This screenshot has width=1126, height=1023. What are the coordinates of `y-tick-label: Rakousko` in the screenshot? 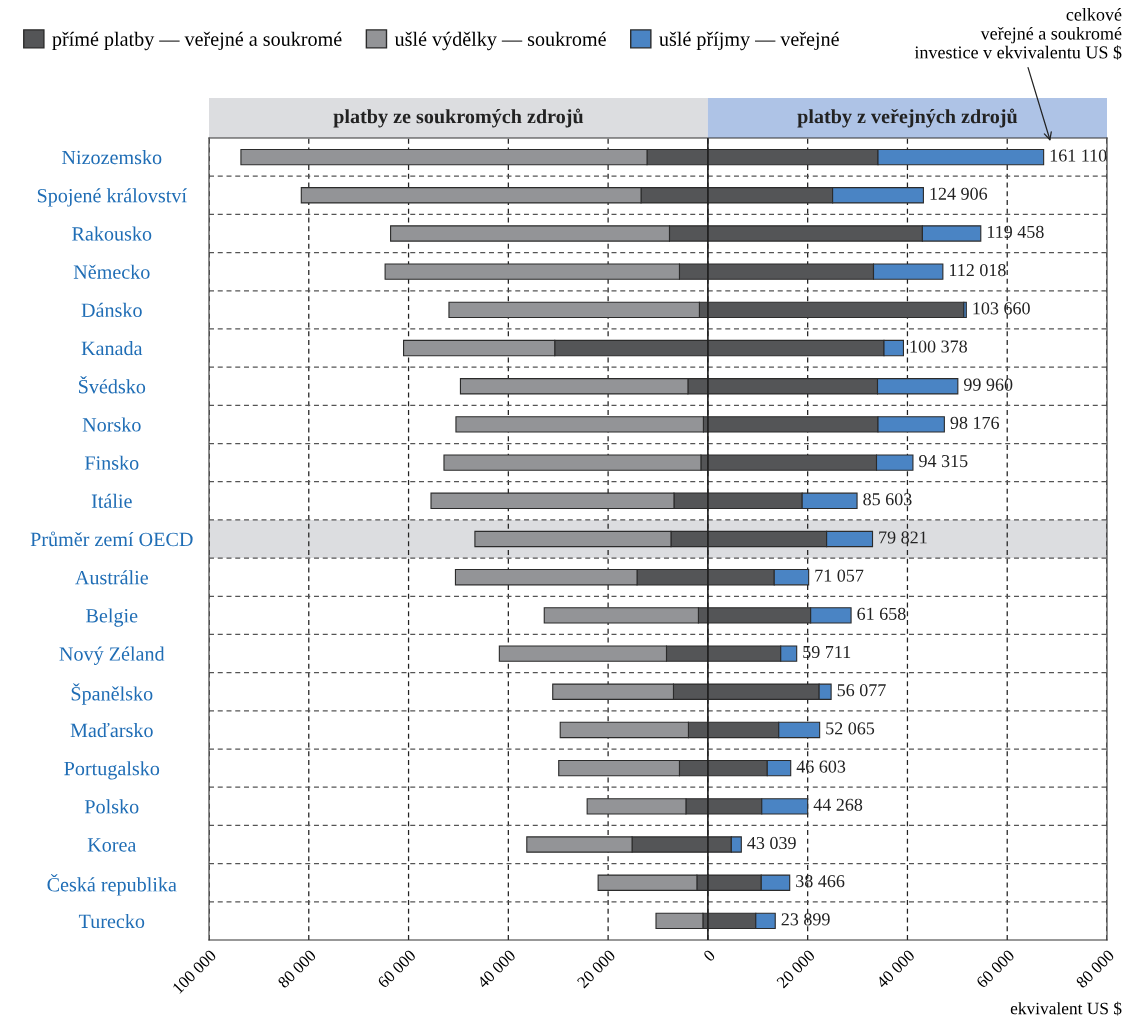 It's located at (112, 233).